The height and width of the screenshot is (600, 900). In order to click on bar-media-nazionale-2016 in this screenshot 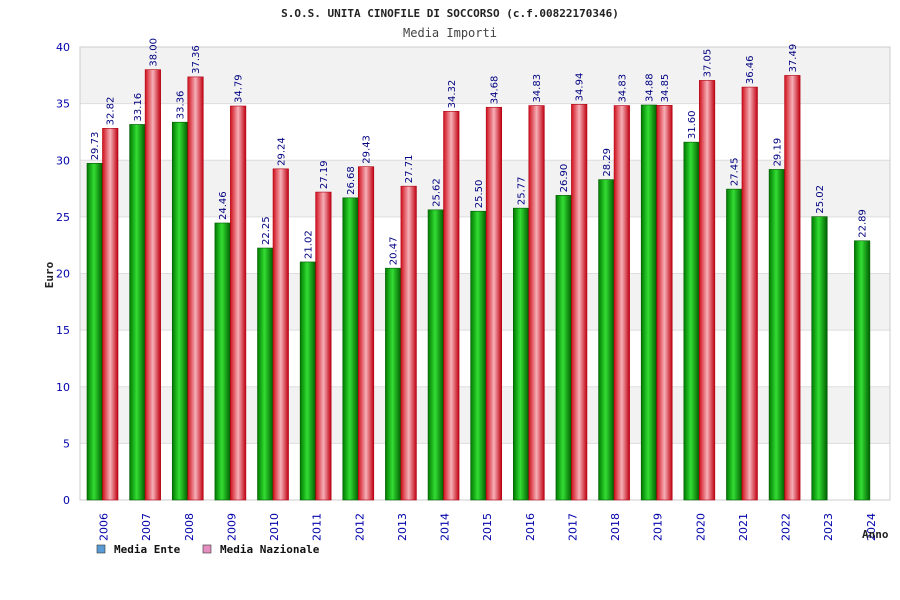, I will do `click(536, 303)`.